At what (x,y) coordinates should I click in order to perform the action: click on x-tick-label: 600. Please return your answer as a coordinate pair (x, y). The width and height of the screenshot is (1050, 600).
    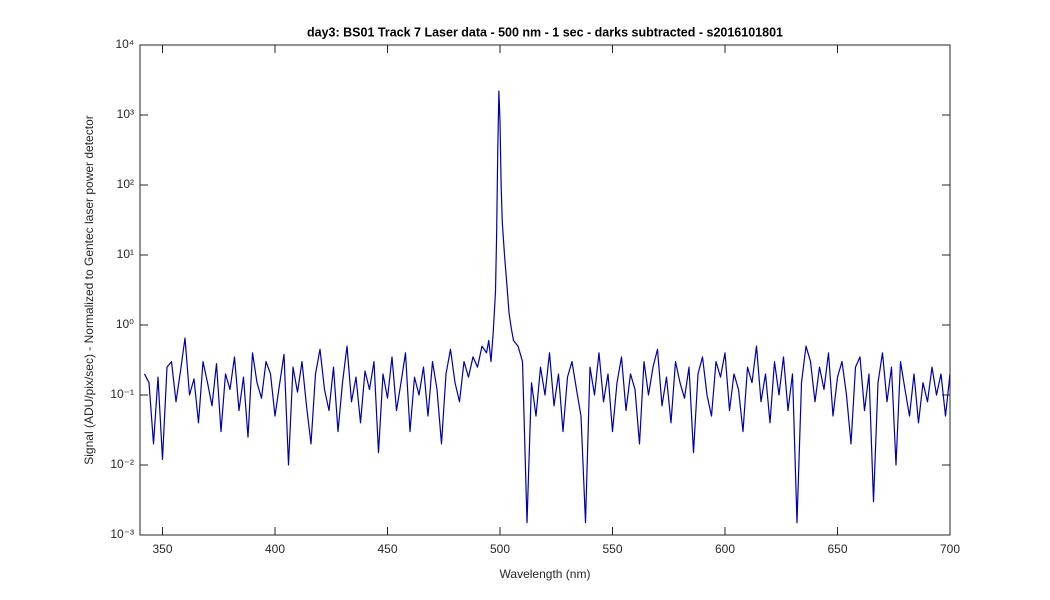
    Looking at the image, I should click on (725, 549).